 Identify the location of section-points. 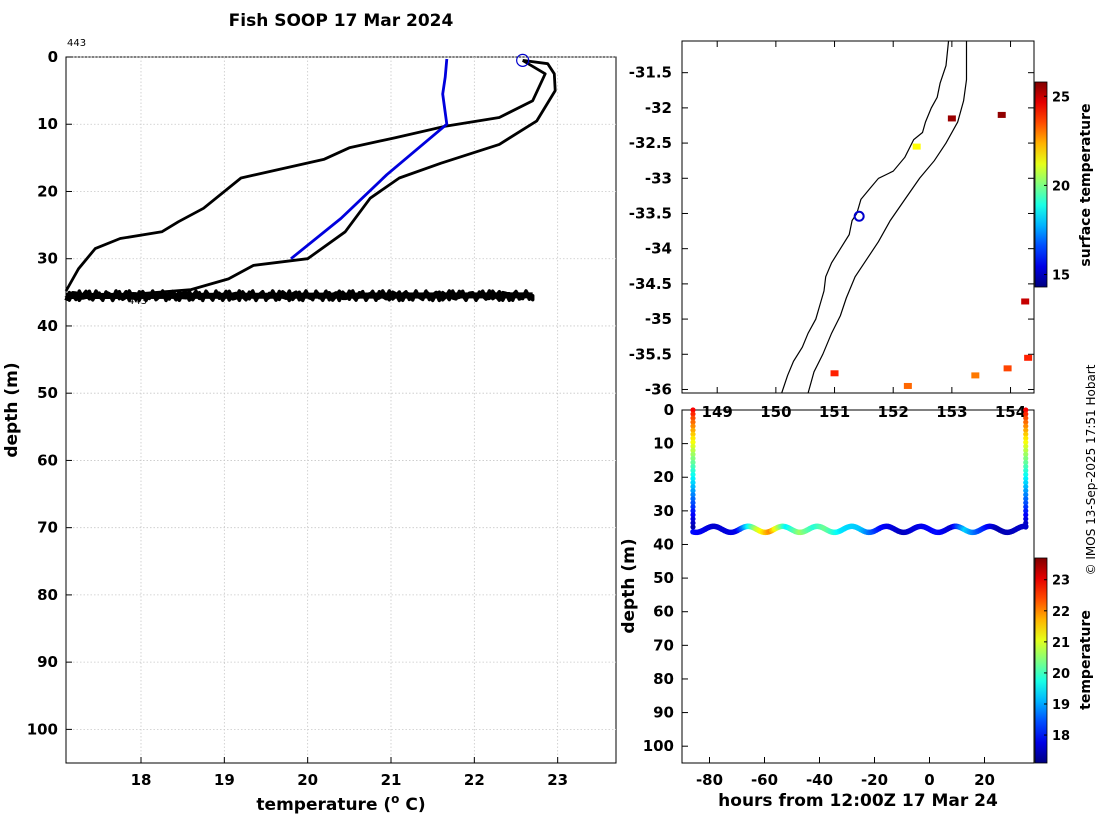
(859, 471).